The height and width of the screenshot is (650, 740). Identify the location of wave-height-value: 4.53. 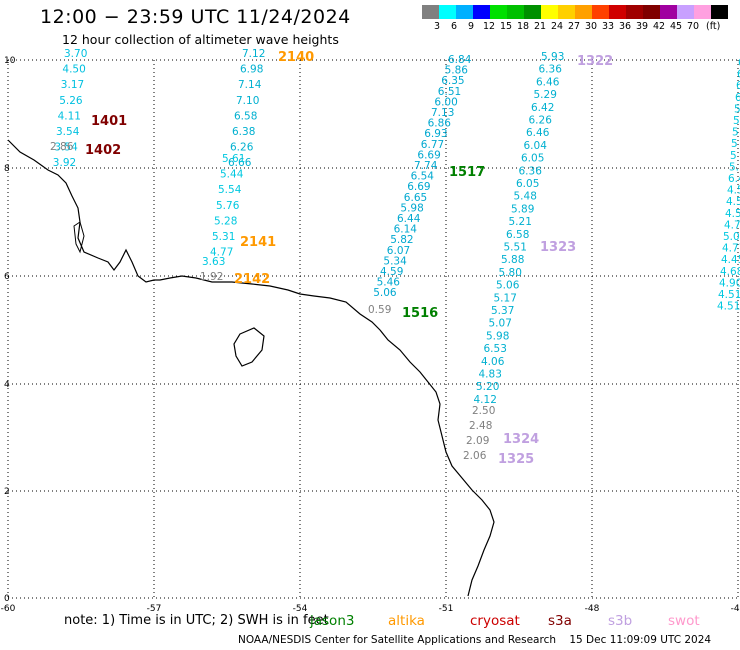
(732, 214).